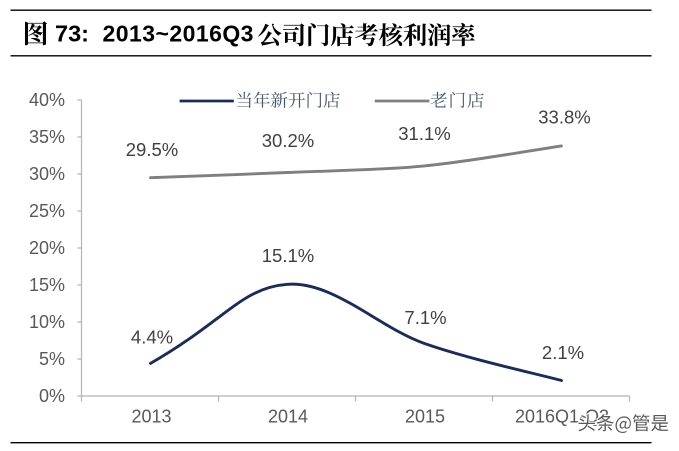 Image resolution: width=679 pixels, height=451 pixels. I want to click on svg-text: 15%, so click(47, 285).